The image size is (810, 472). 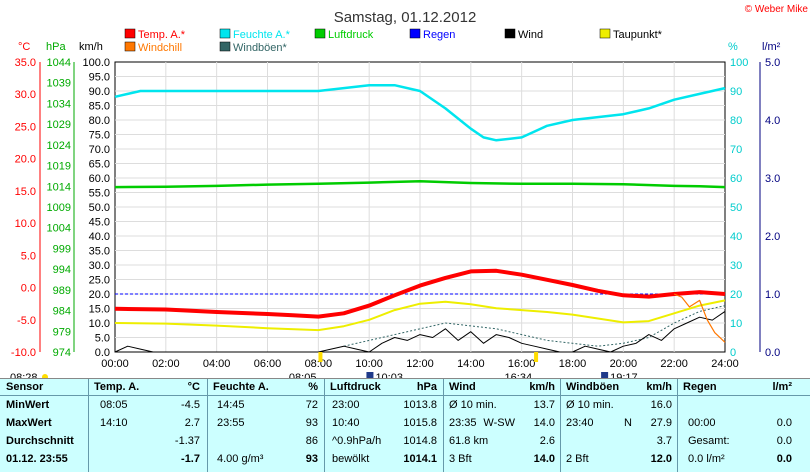 What do you see at coordinates (99, 121) in the screenshot?
I see `wind-tick: 80.0` at bounding box center [99, 121].